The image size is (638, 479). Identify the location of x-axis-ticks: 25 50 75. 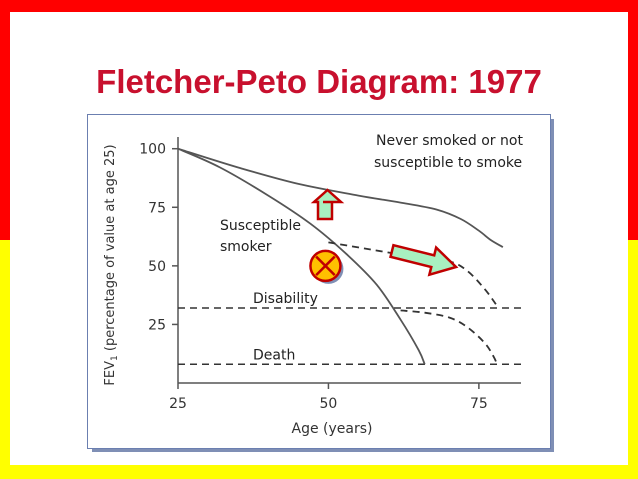
(328, 397).